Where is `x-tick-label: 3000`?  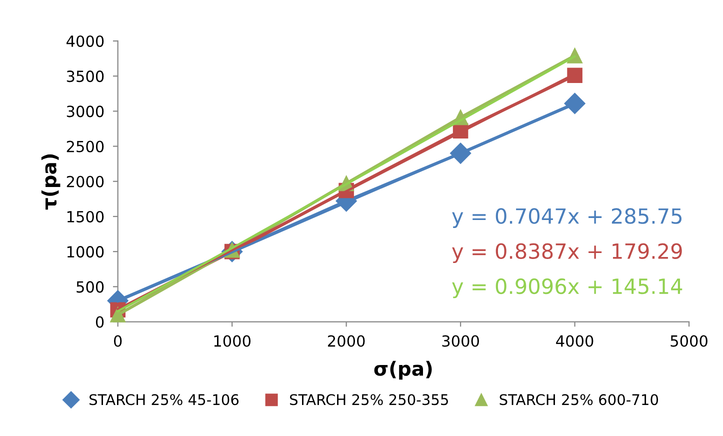
x-tick-label: 3000 is located at coordinates (460, 341).